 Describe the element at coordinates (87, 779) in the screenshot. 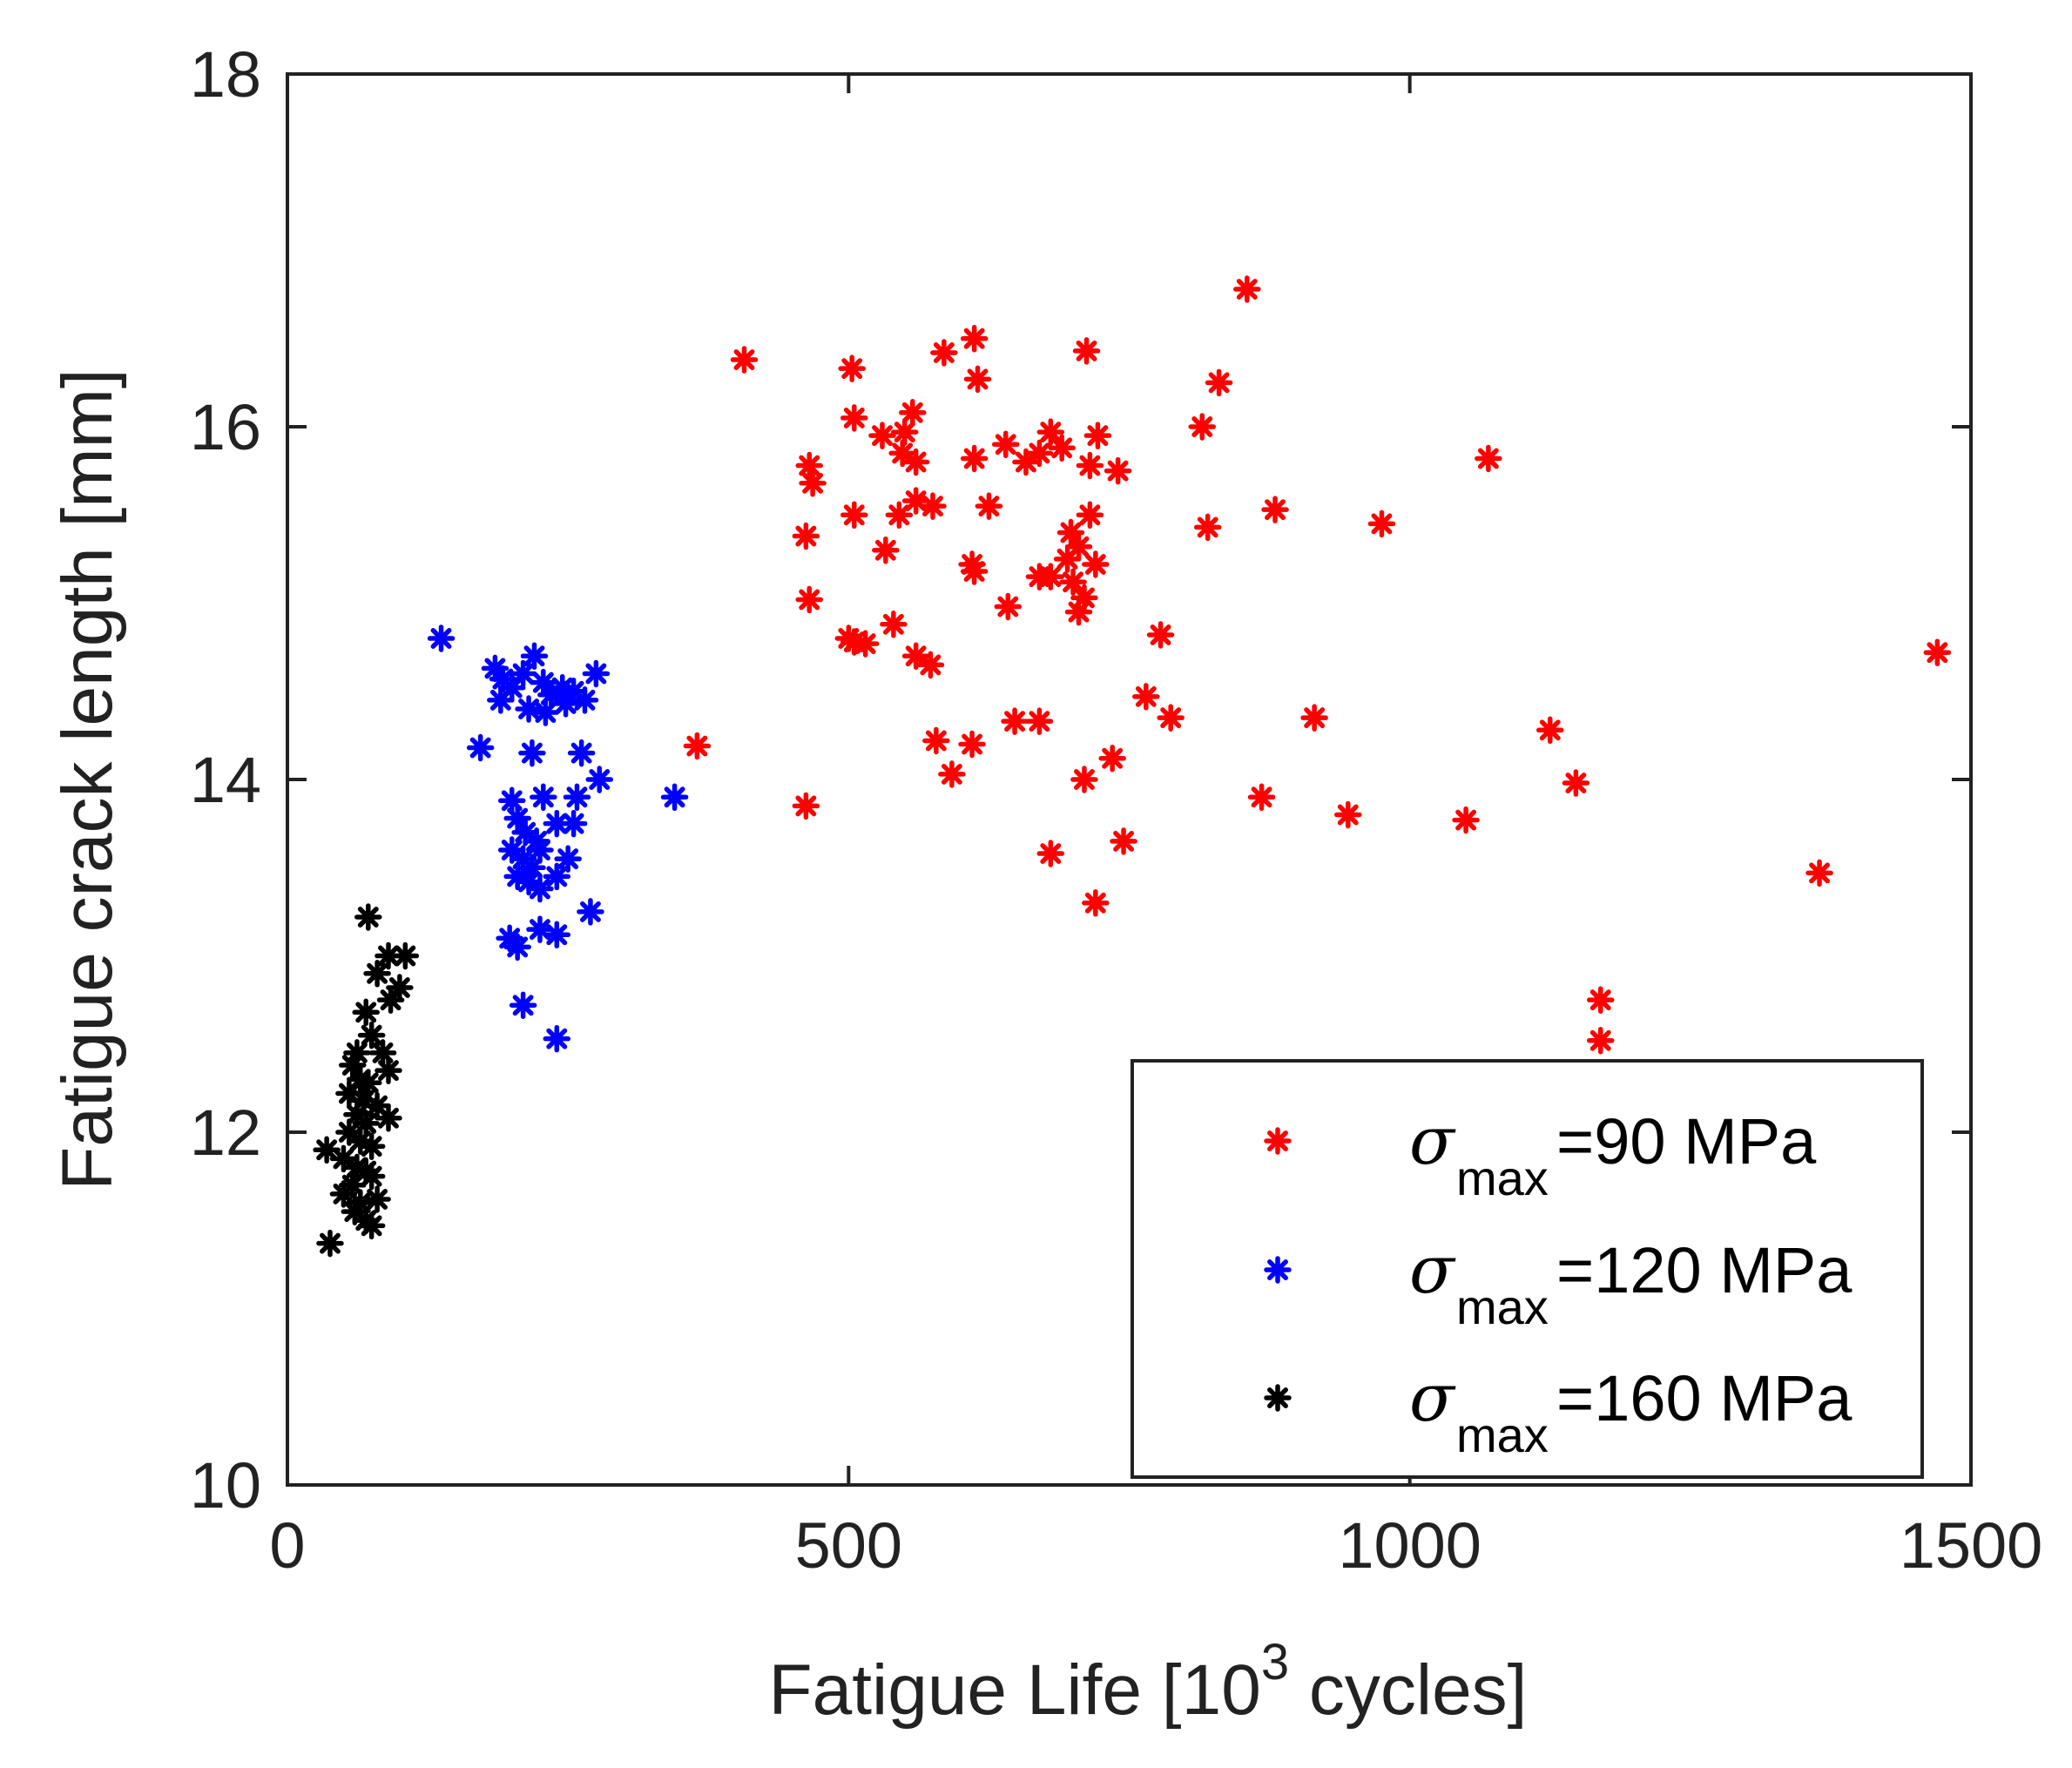

I see `y-axis-title: Fatigue crack length [mm]` at that location.